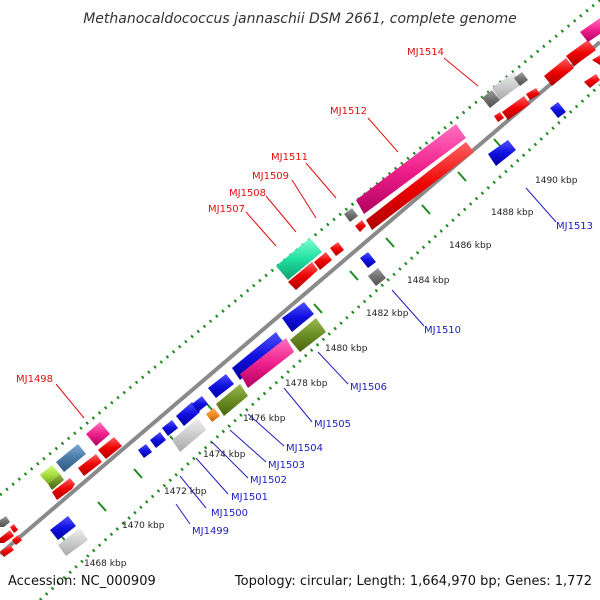  I want to click on gene-label-mj1499: MJ1499, so click(210, 531).